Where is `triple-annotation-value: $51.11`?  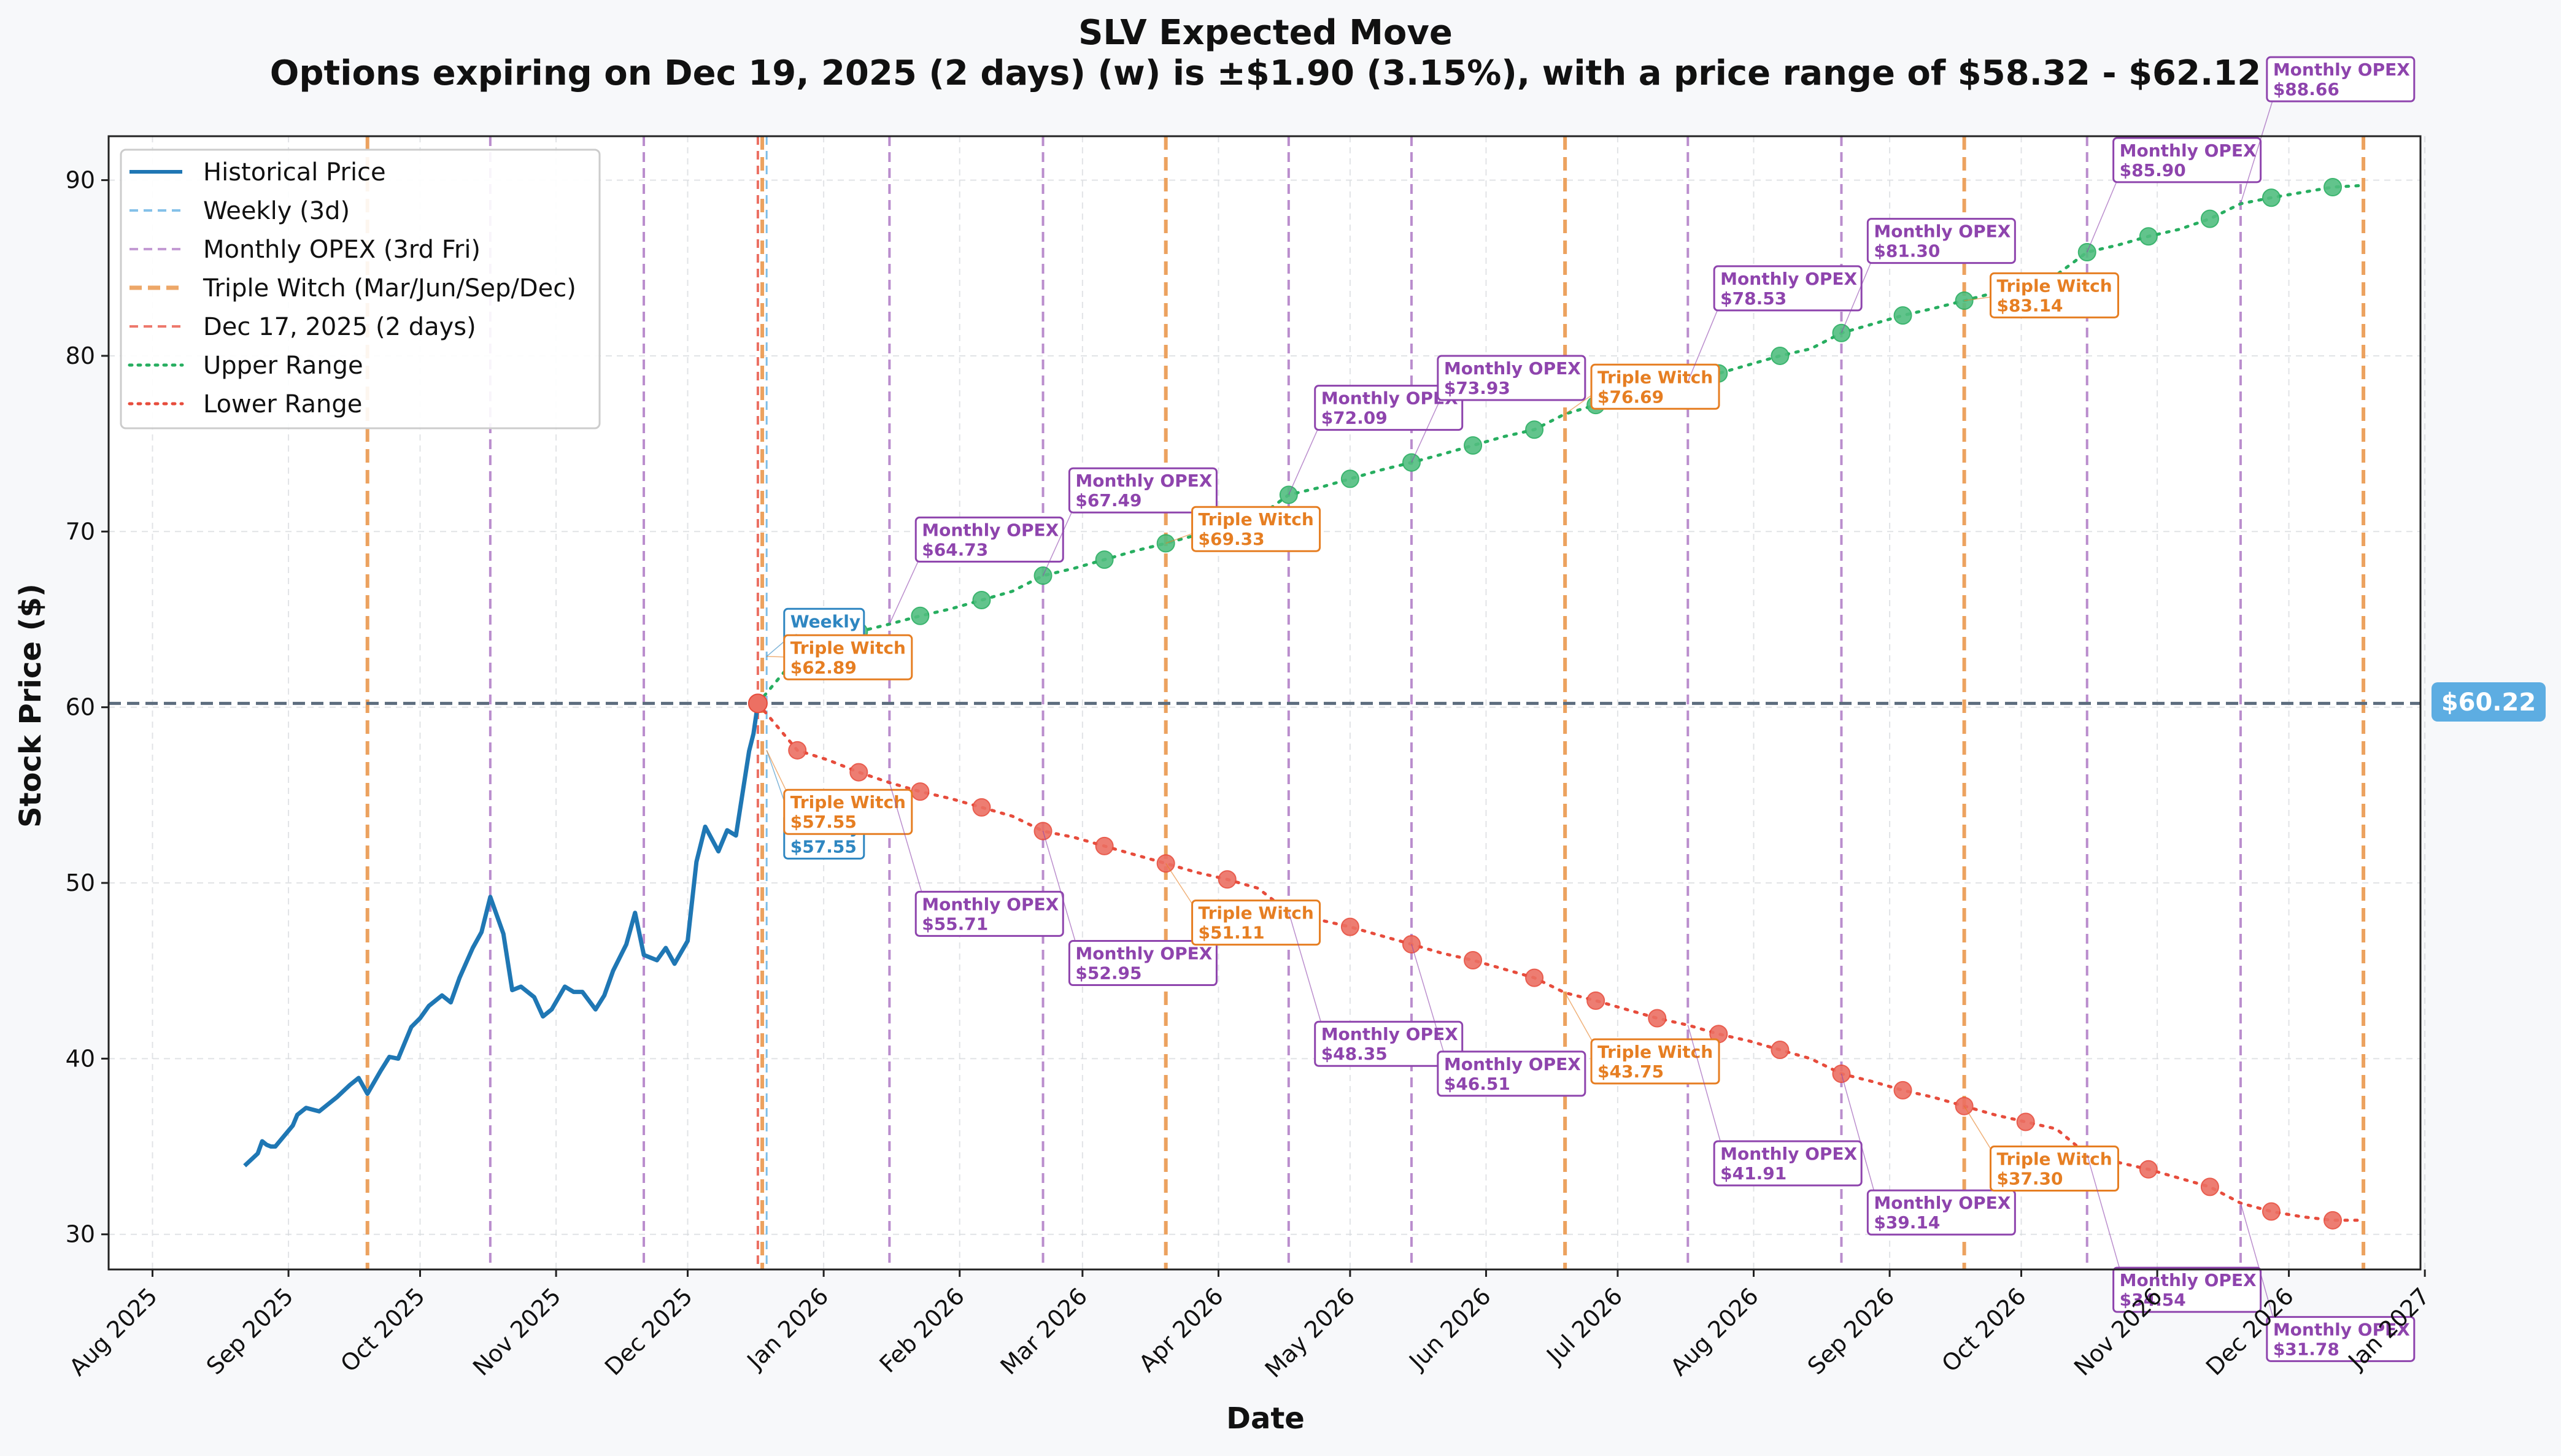
triple-annotation-value: $51.11 is located at coordinates (1232, 933).